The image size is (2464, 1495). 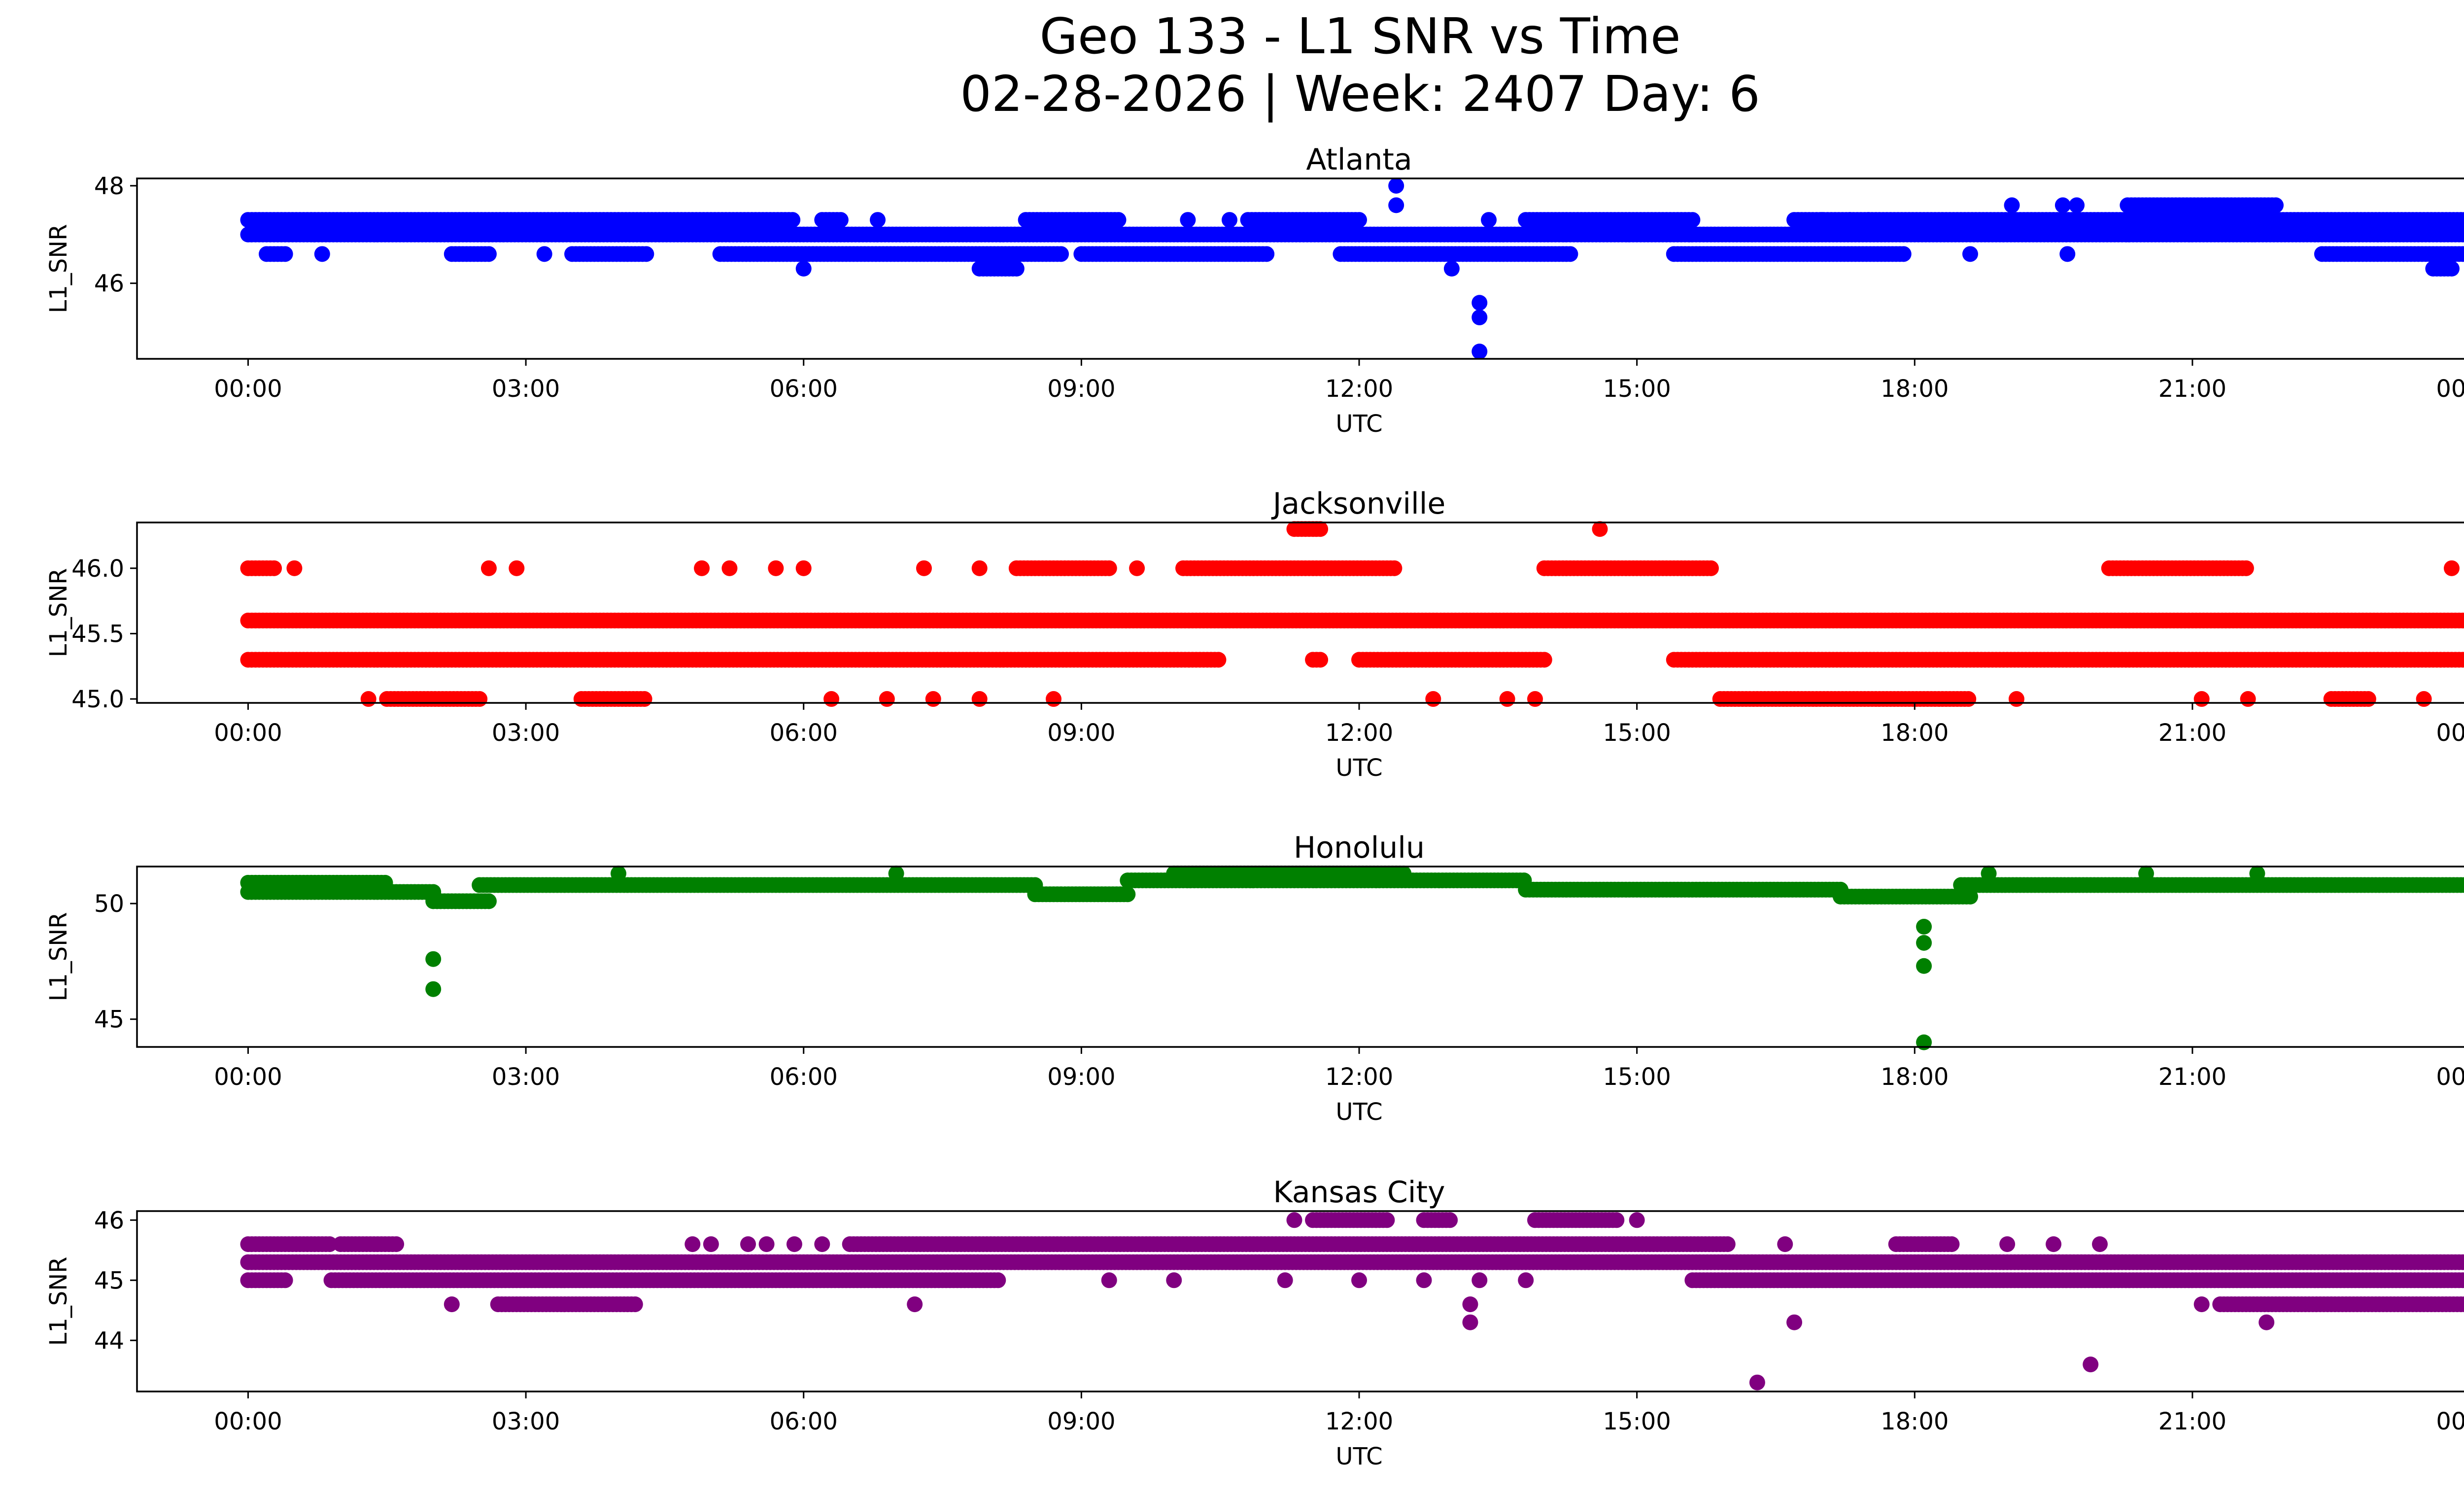 I want to click on y-tick-label: 48, so click(x=109, y=186).